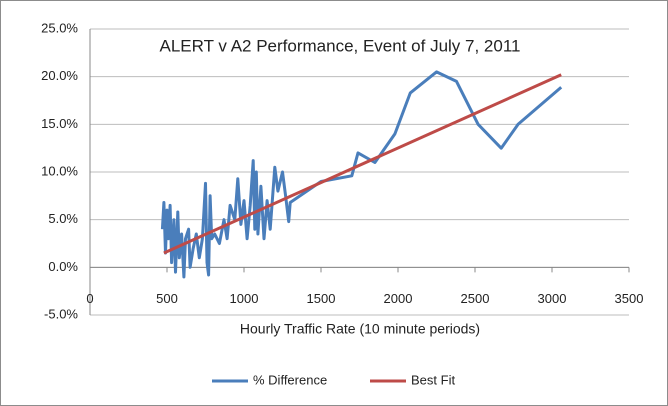 This screenshot has height=406, width=668. Describe the element at coordinates (59, 27) in the screenshot. I see `y-tick-label: 25.0%` at that location.